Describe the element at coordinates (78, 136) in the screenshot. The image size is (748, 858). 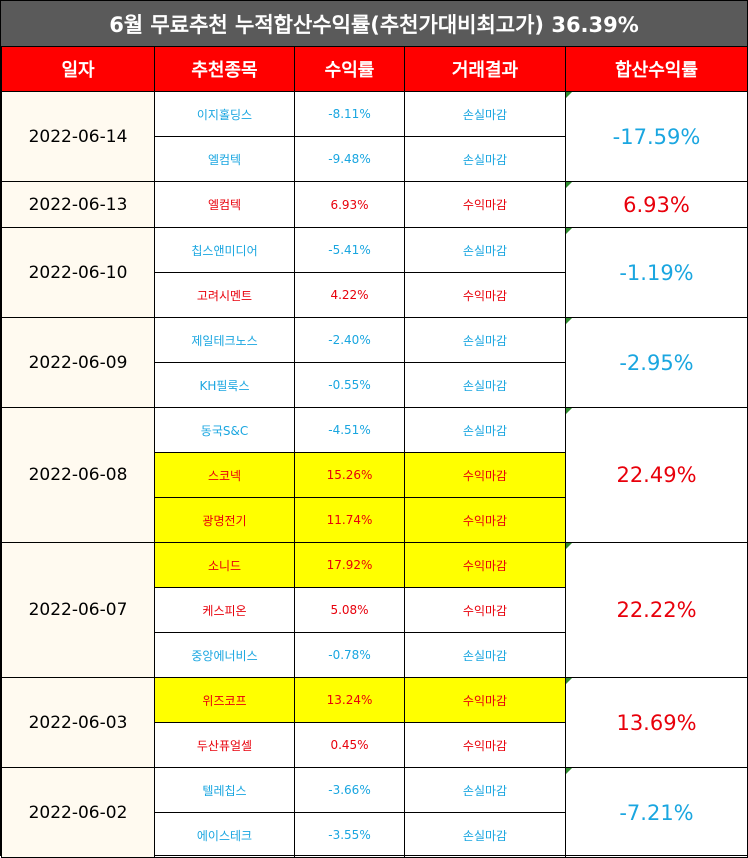
I see `date-cell: 2022-06-14` at that location.